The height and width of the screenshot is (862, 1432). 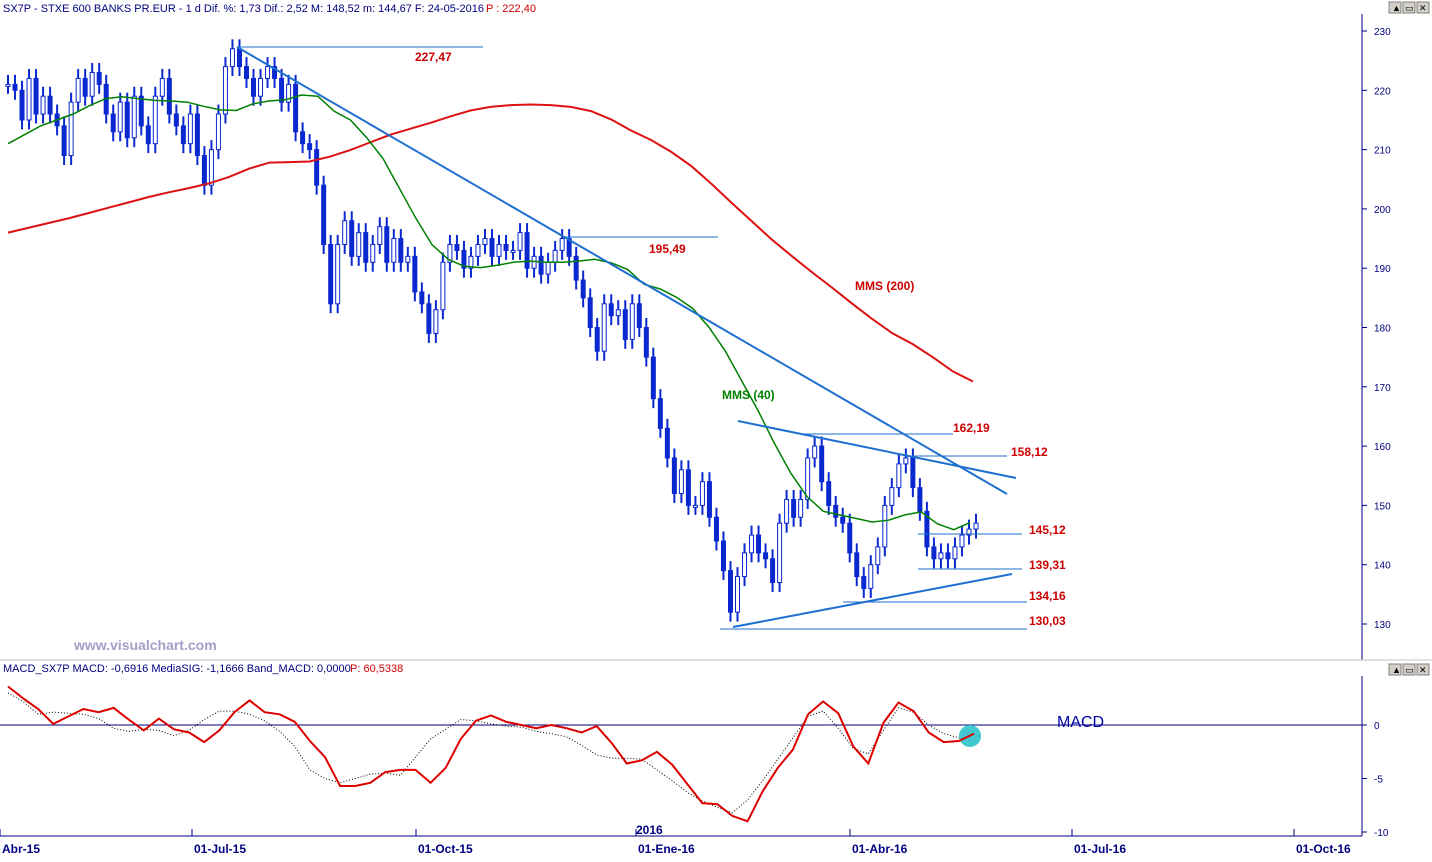 I want to click on macd-close-button, so click(x=1423, y=669).